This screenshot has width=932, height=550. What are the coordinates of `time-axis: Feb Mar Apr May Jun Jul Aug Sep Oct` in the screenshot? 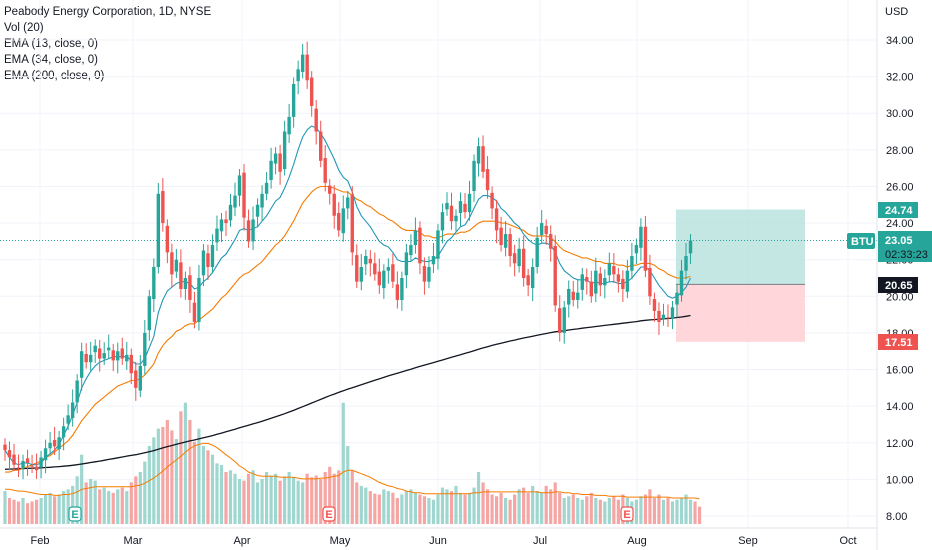 It's located at (444, 541).